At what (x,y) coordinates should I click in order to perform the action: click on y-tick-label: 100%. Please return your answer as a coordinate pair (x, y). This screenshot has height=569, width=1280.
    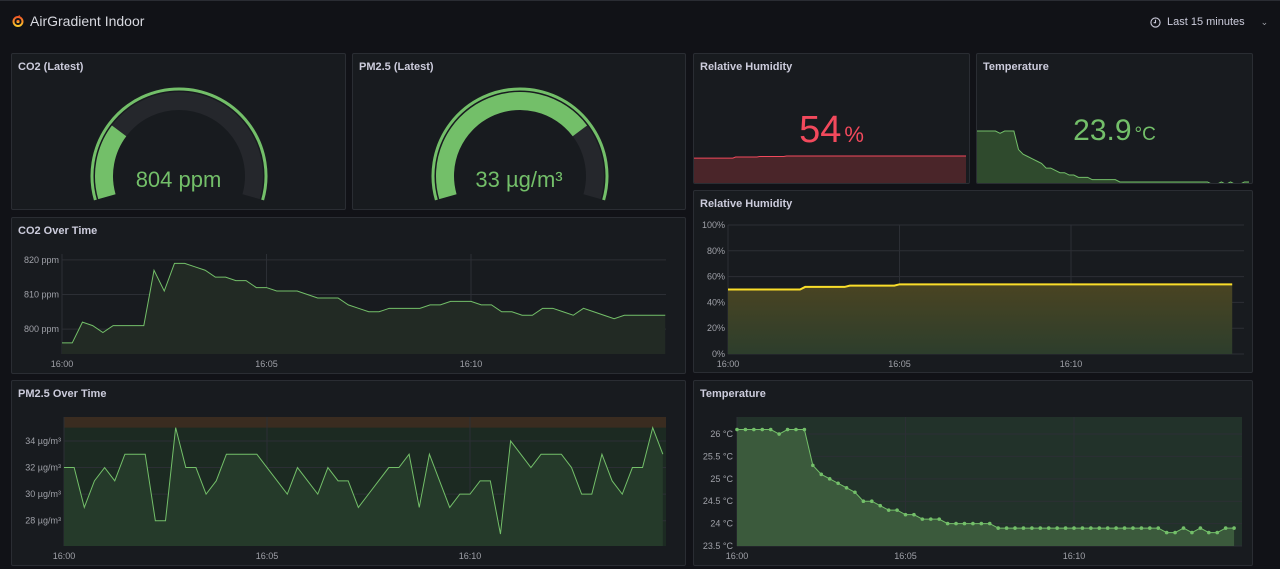
    Looking at the image, I should click on (713, 225).